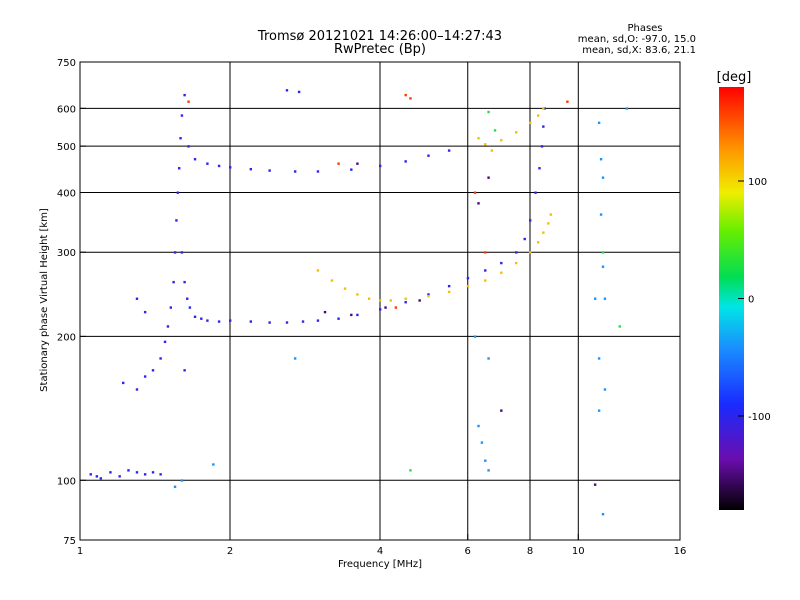 Image resolution: width=800 pixels, height=600 pixels. I want to click on x-tick-label: 4, so click(380, 551).